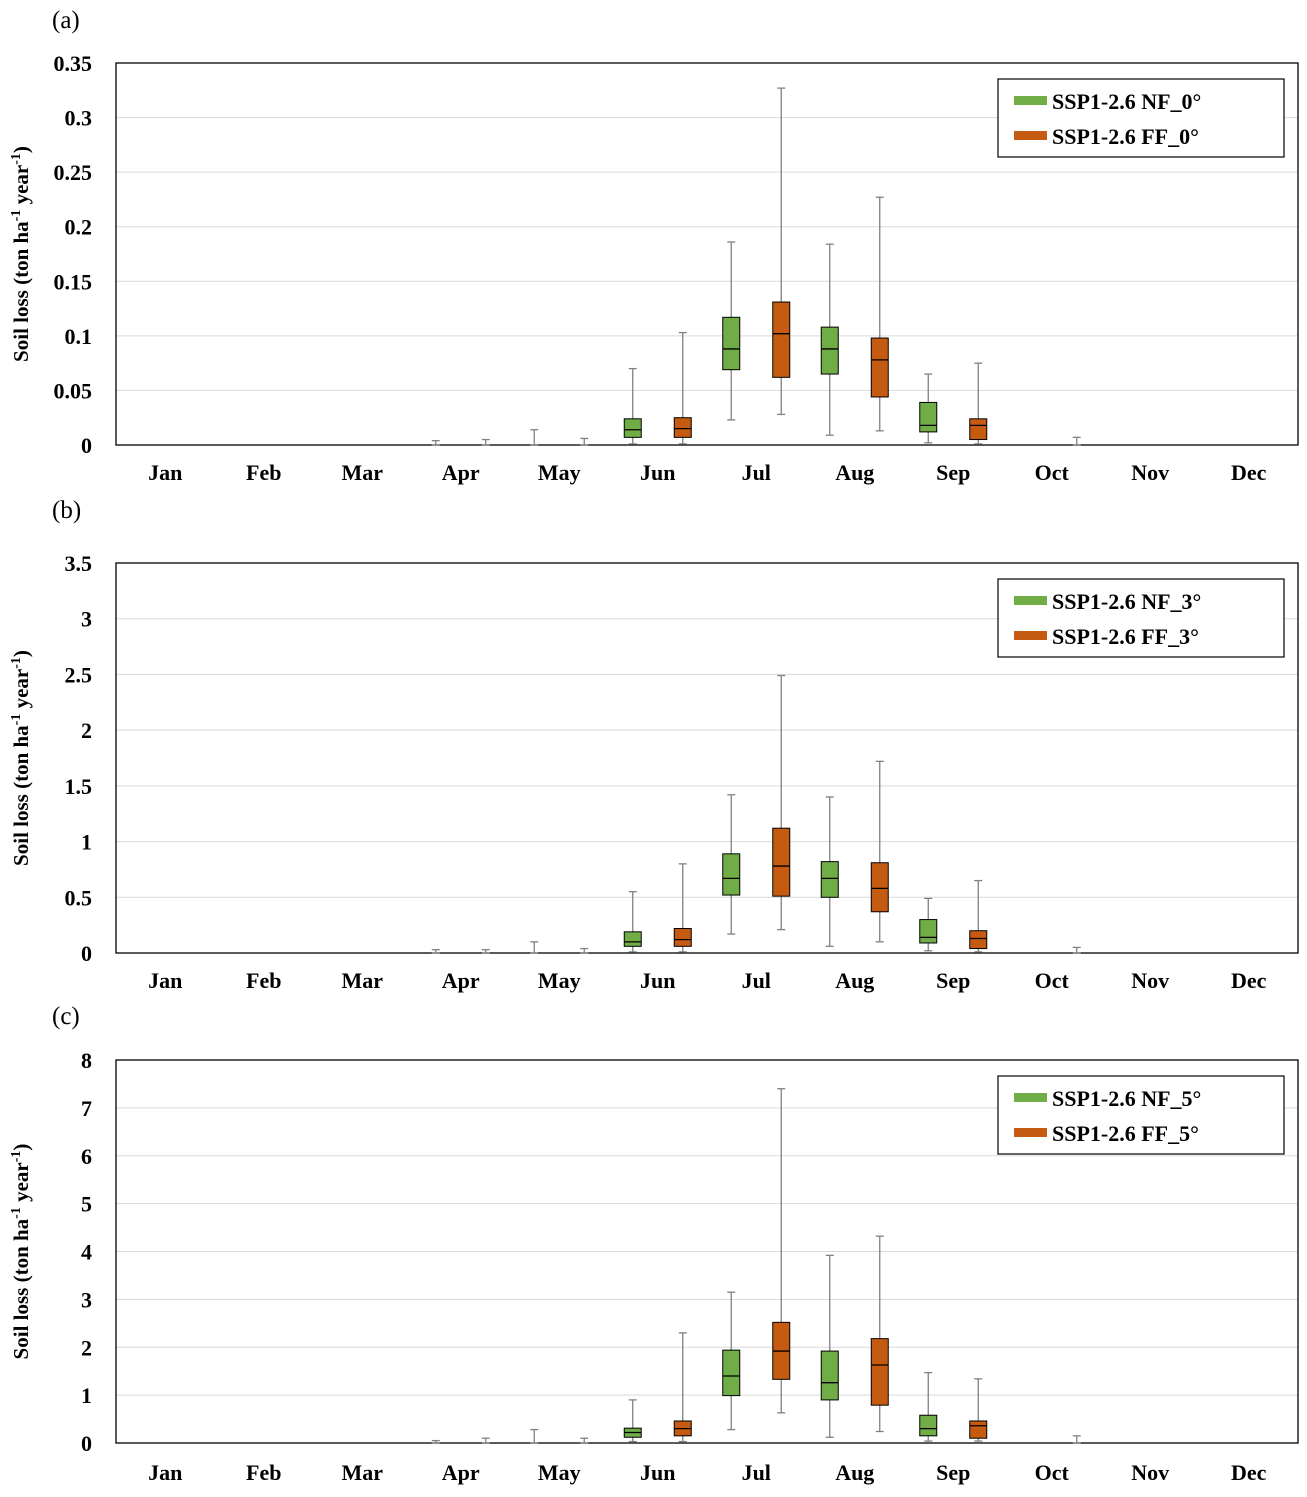 The image size is (1307, 1497). I want to click on legend-label: SSP1-2.6 FF_0°, so click(1125, 136).